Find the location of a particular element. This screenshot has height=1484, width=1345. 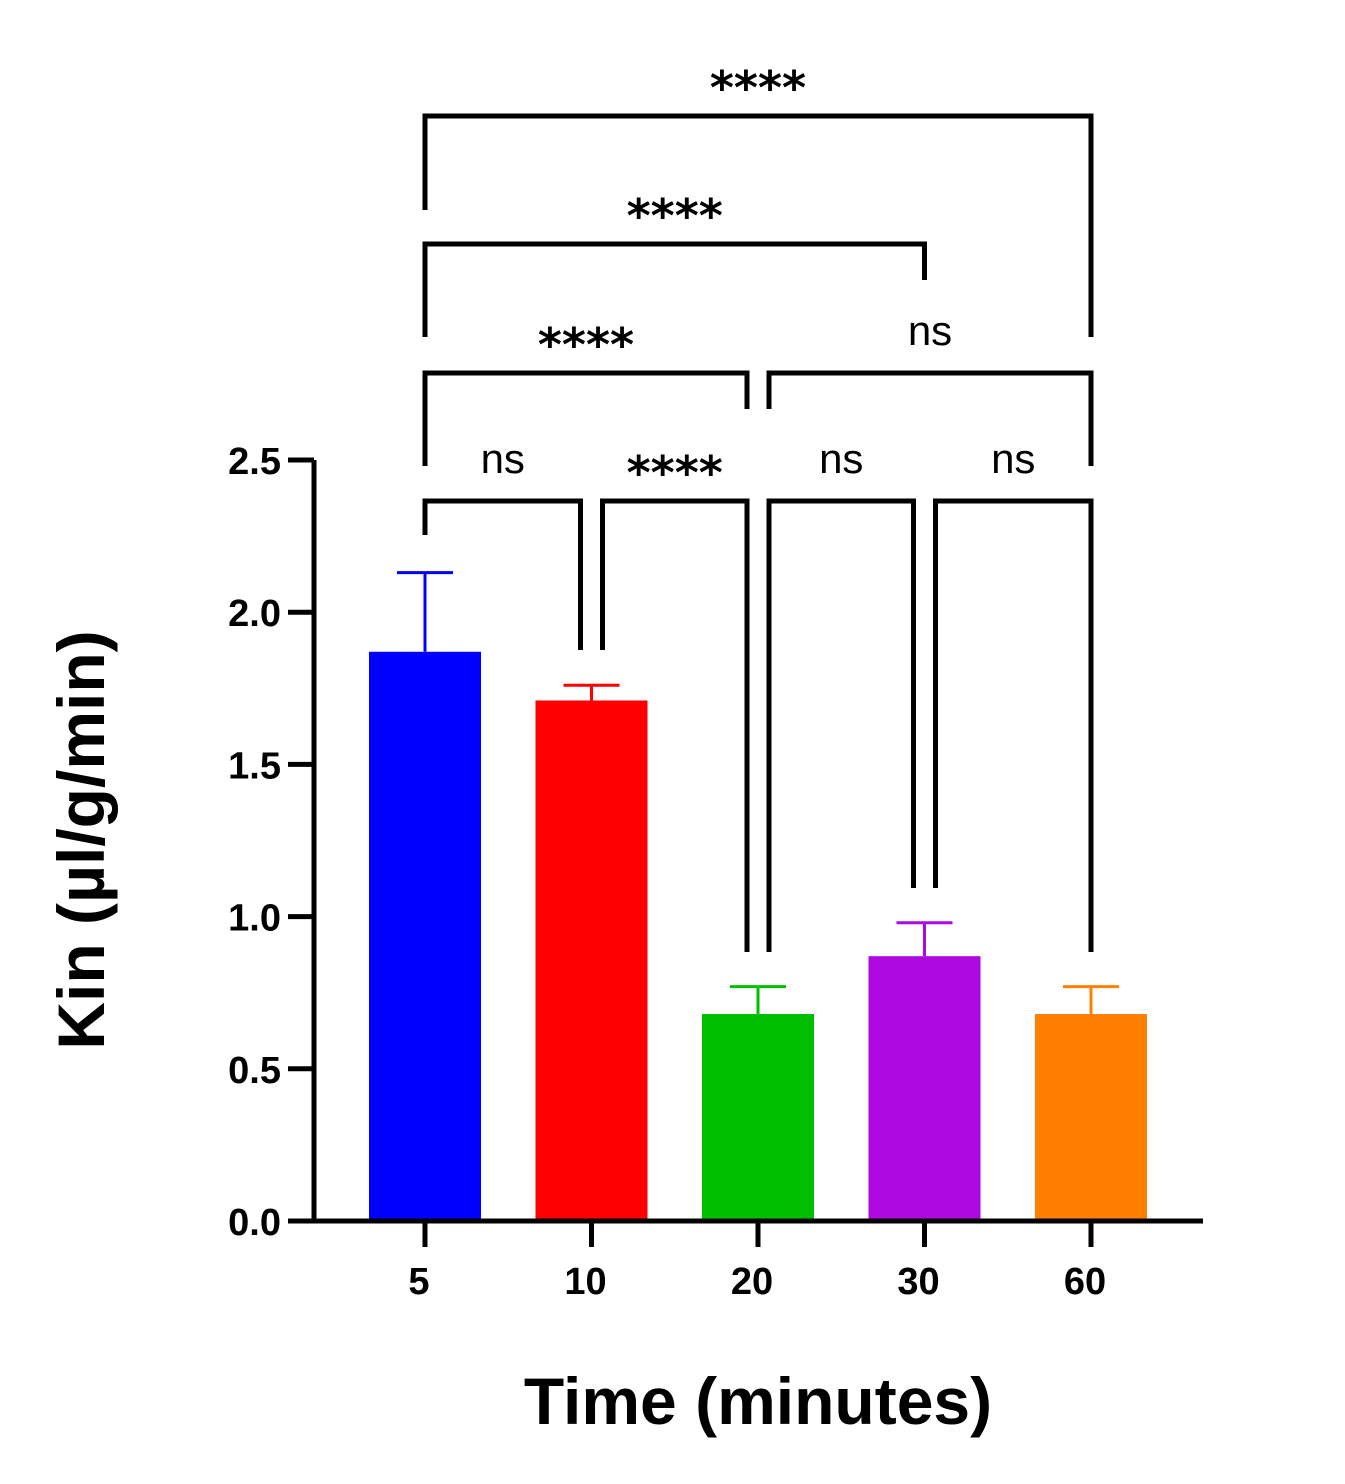

significance-label-20-60: ns is located at coordinates (930, 330).